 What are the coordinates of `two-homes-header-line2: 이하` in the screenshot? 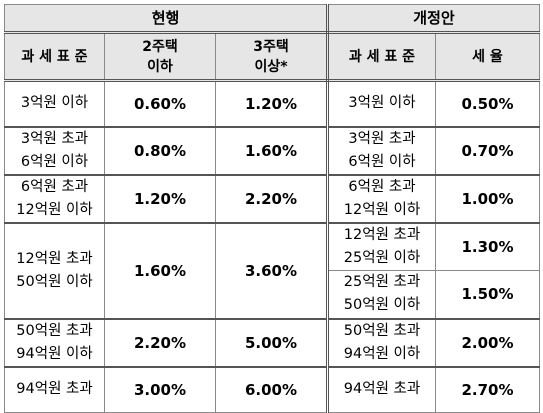 It's located at (160, 66).